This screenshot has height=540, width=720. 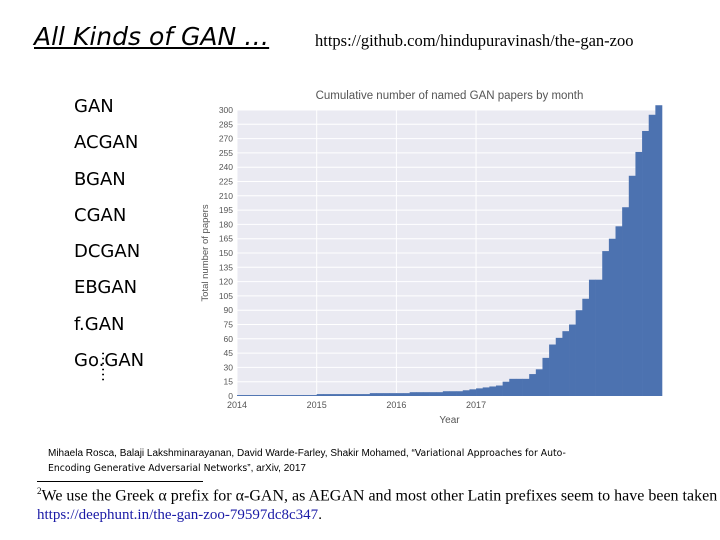 I want to click on y-tick-label: 15, so click(x=229, y=382).